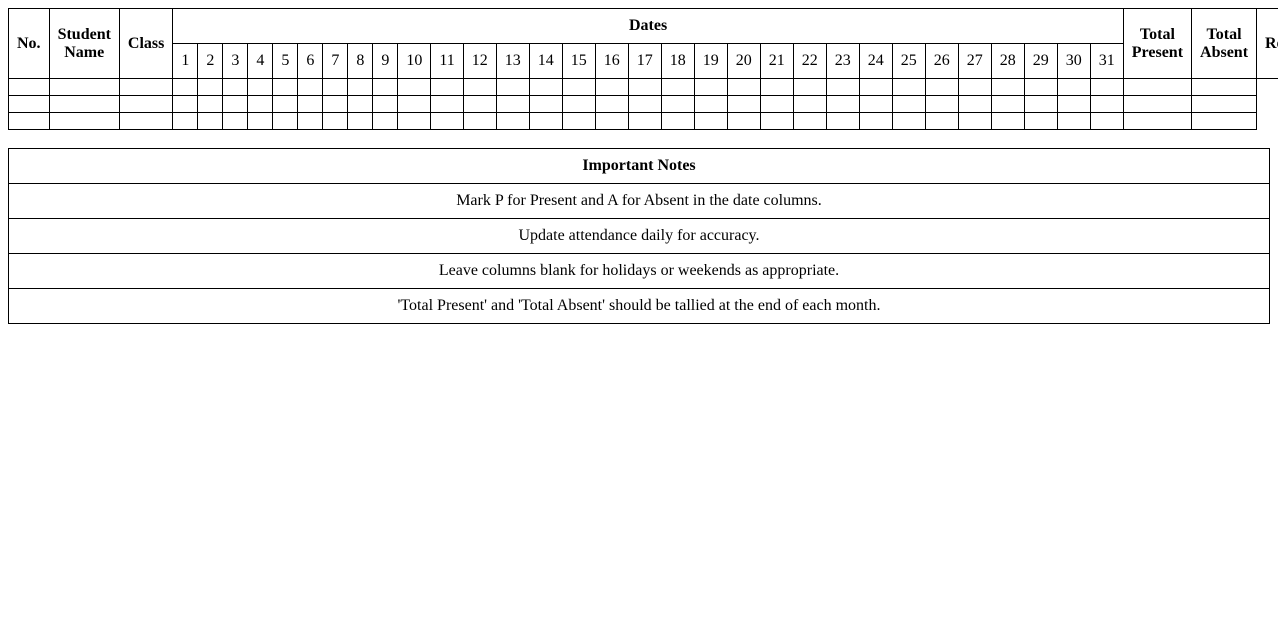  Describe the element at coordinates (1040, 61) in the screenshot. I see `day-header: 29` at that location.